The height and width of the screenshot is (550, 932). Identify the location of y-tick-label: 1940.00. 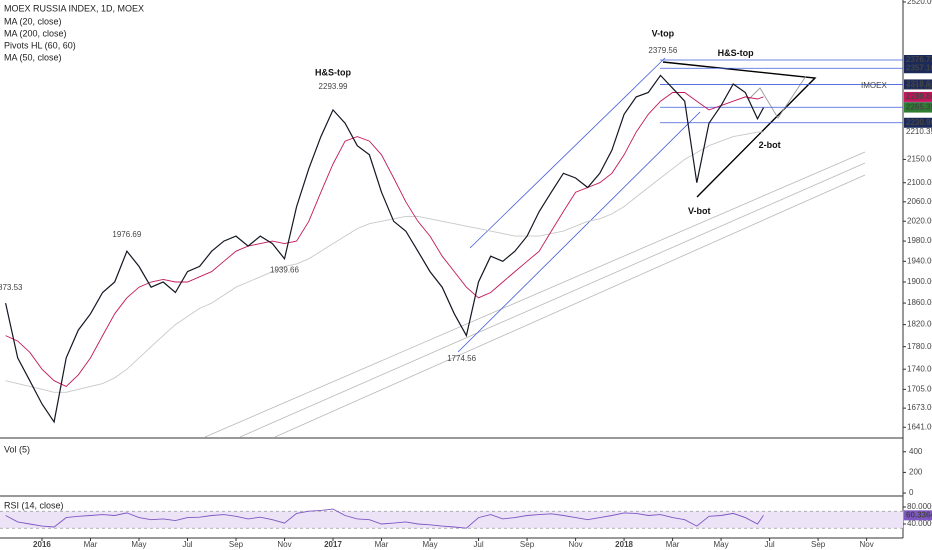
(919, 260).